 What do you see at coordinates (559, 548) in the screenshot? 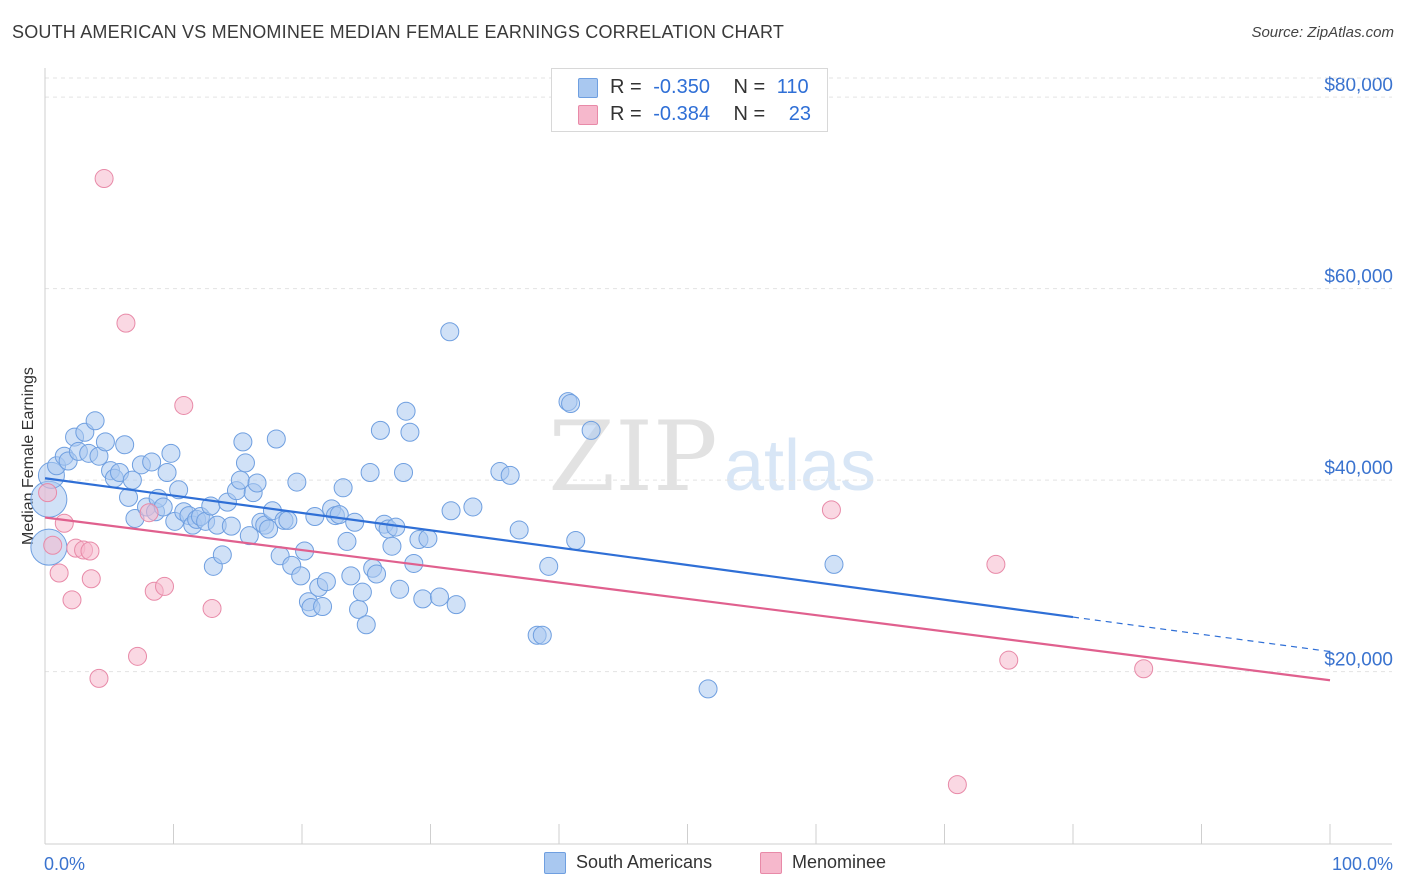
I see `trend-line` at bounding box center [559, 548].